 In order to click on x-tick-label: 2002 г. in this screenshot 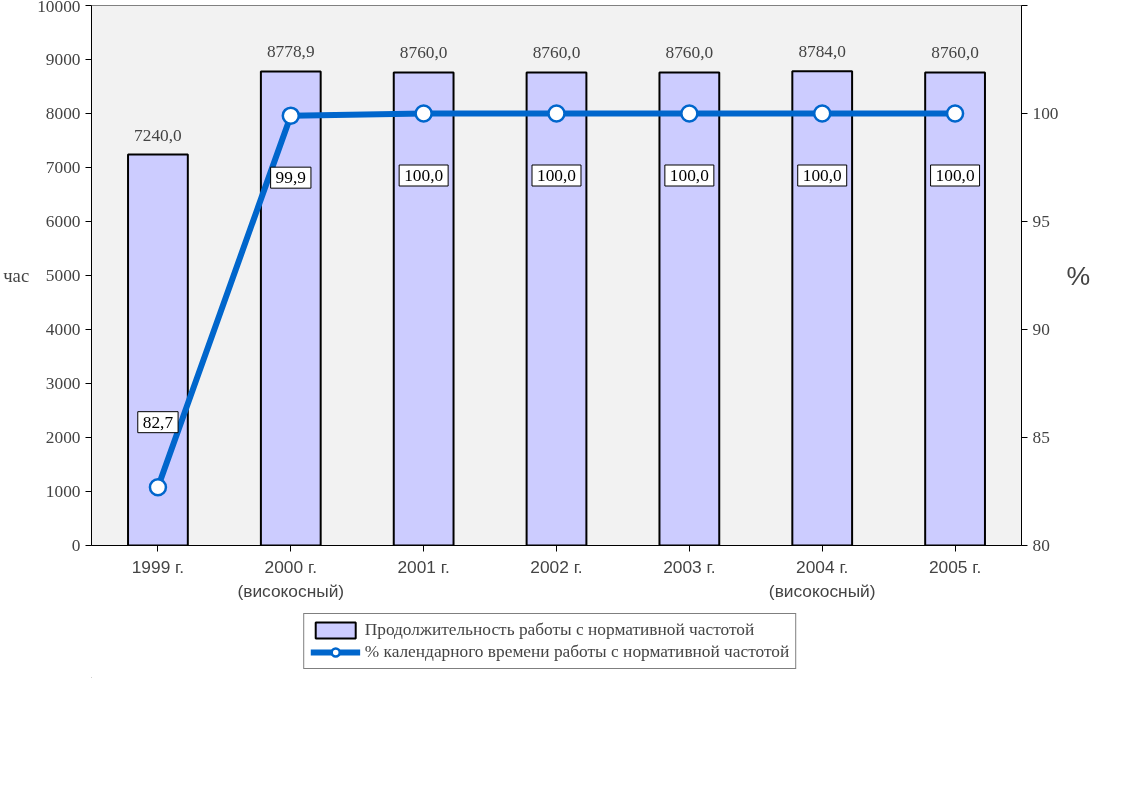, I will do `click(556, 566)`.